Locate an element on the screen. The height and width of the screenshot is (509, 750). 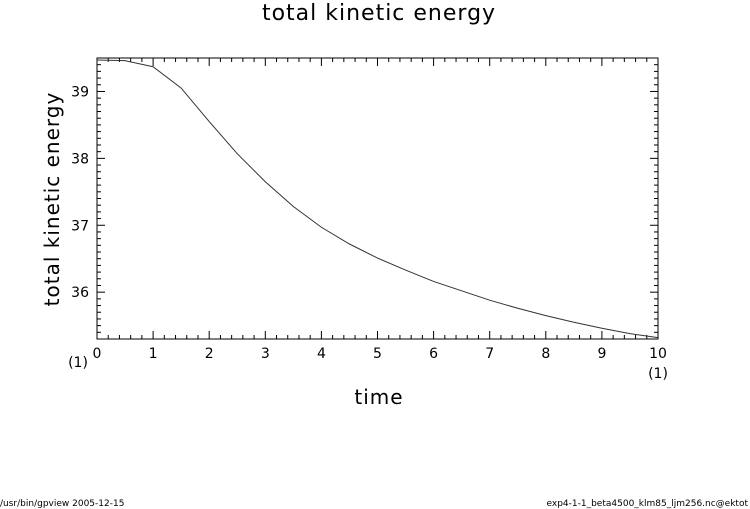
x-tick-label: 0 is located at coordinates (97, 354).